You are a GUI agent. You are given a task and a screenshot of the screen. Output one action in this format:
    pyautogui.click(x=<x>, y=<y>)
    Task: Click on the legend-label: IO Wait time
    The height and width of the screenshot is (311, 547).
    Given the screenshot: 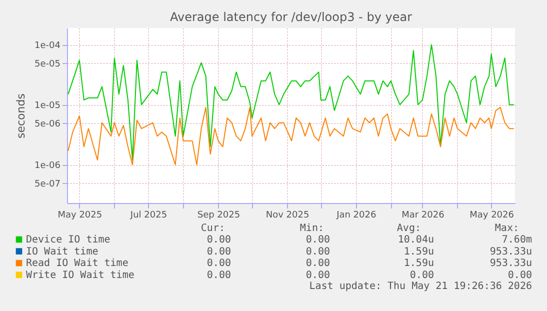 What is the action you would take?
    pyautogui.click(x=62, y=252)
    